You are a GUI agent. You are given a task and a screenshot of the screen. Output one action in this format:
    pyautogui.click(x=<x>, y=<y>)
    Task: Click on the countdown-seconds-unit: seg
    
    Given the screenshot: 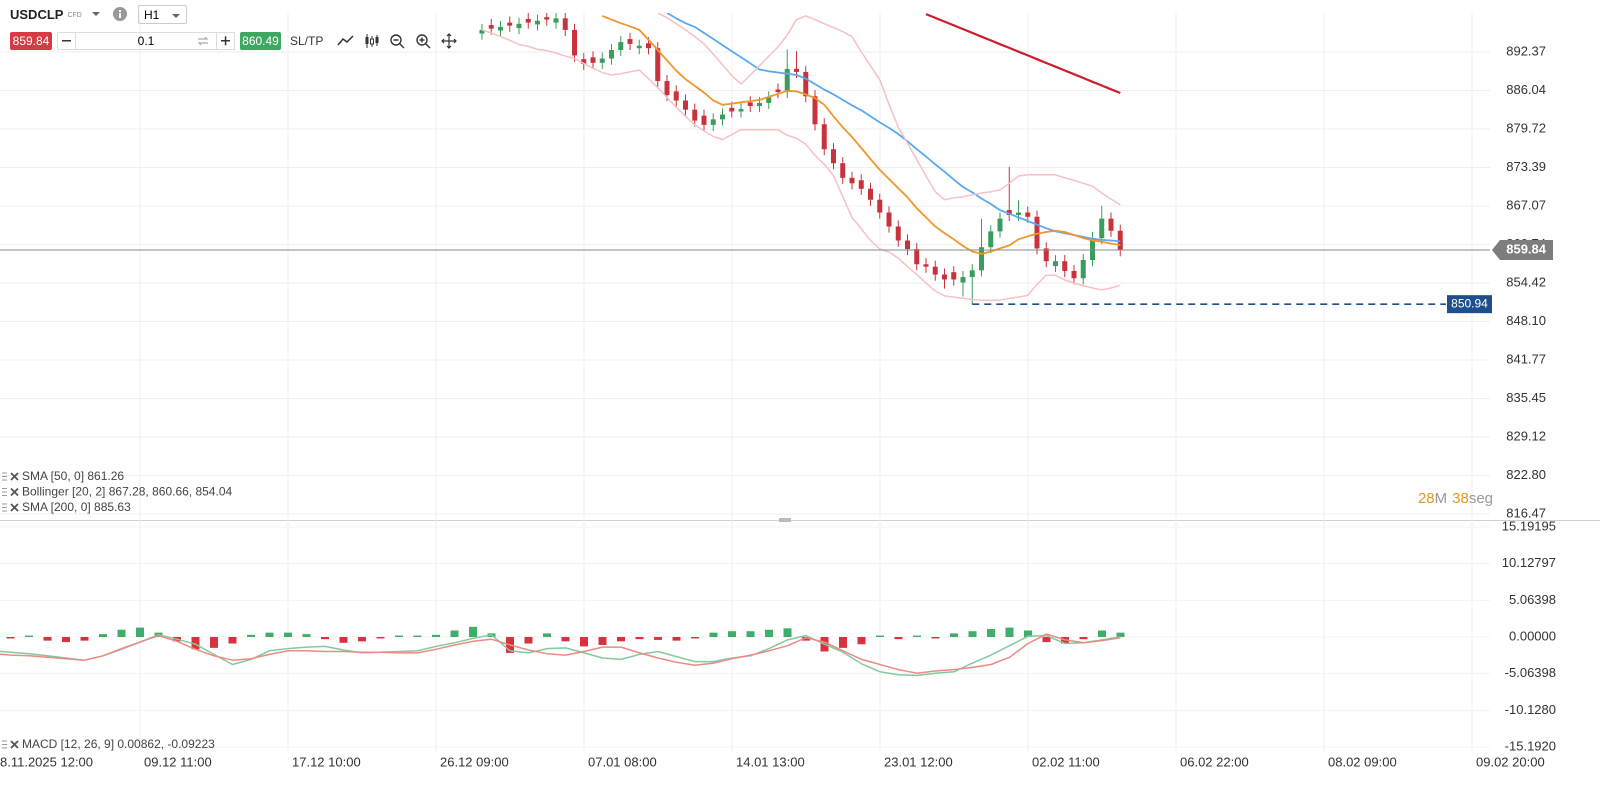 What is the action you would take?
    pyautogui.click(x=1481, y=498)
    